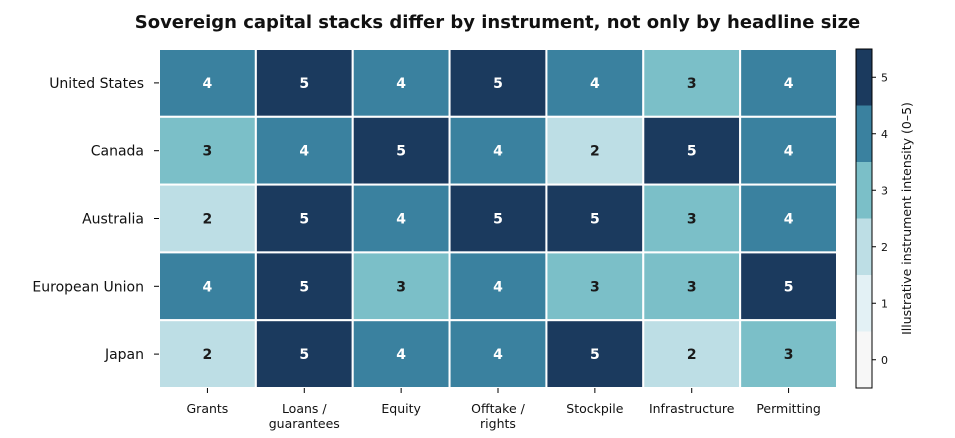  Describe the element at coordinates (906, 218) in the screenshot. I see `colorbar-label: Illustrative instrument intensity (0–5)` at that location.